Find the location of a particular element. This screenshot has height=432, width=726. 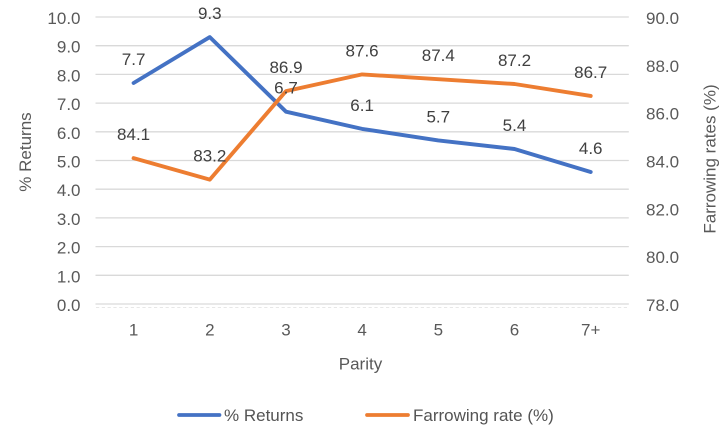

svg-text: 6.1 is located at coordinates (362, 105).